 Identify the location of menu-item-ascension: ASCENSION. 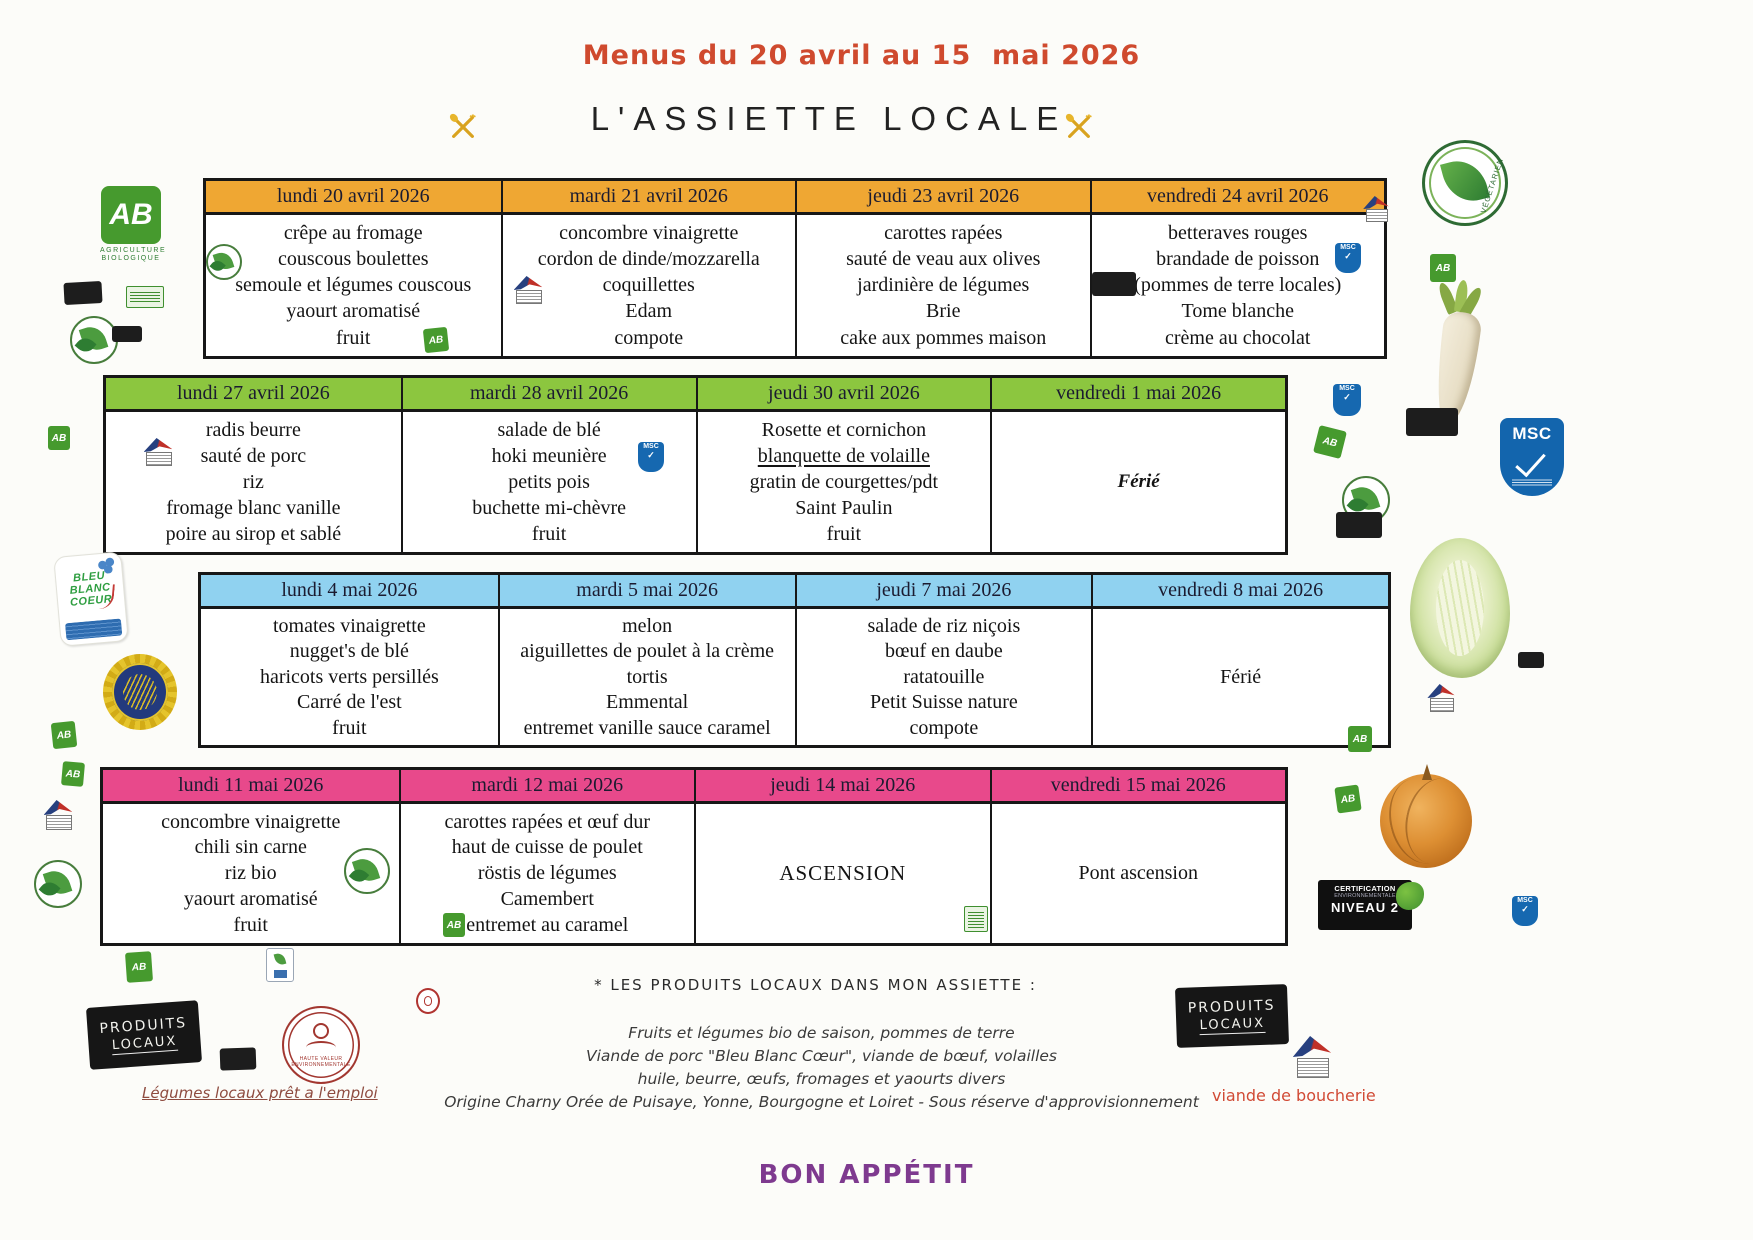
(843, 872).